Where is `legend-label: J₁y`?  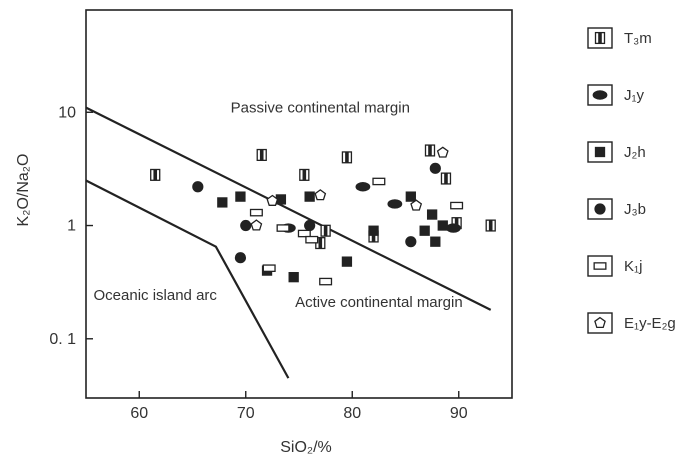
legend-label: J₁y is located at coordinates (634, 95).